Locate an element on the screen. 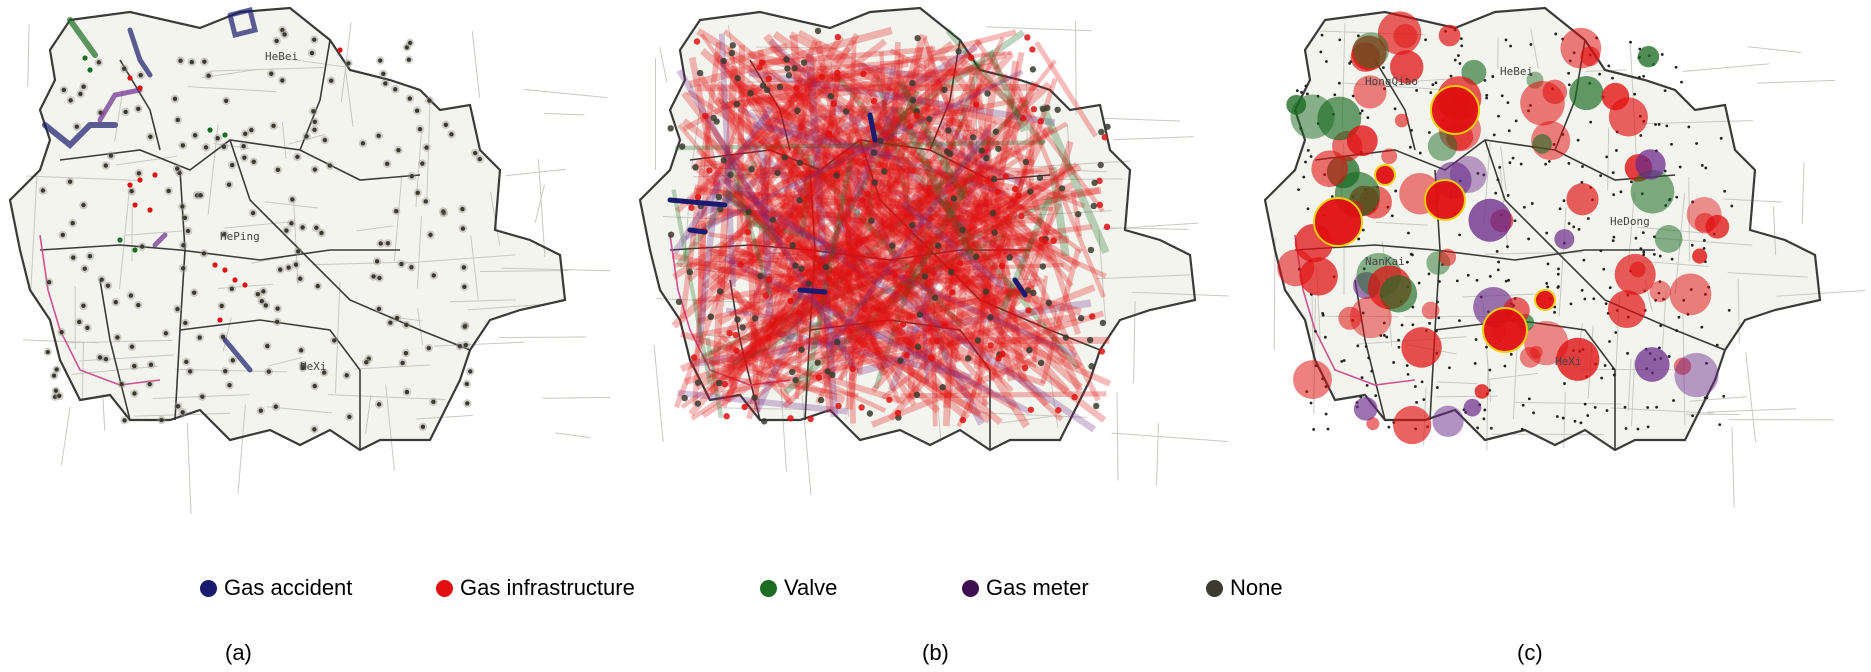 The width and height of the screenshot is (1871, 672). district-label: NanKai is located at coordinates (1385, 261).